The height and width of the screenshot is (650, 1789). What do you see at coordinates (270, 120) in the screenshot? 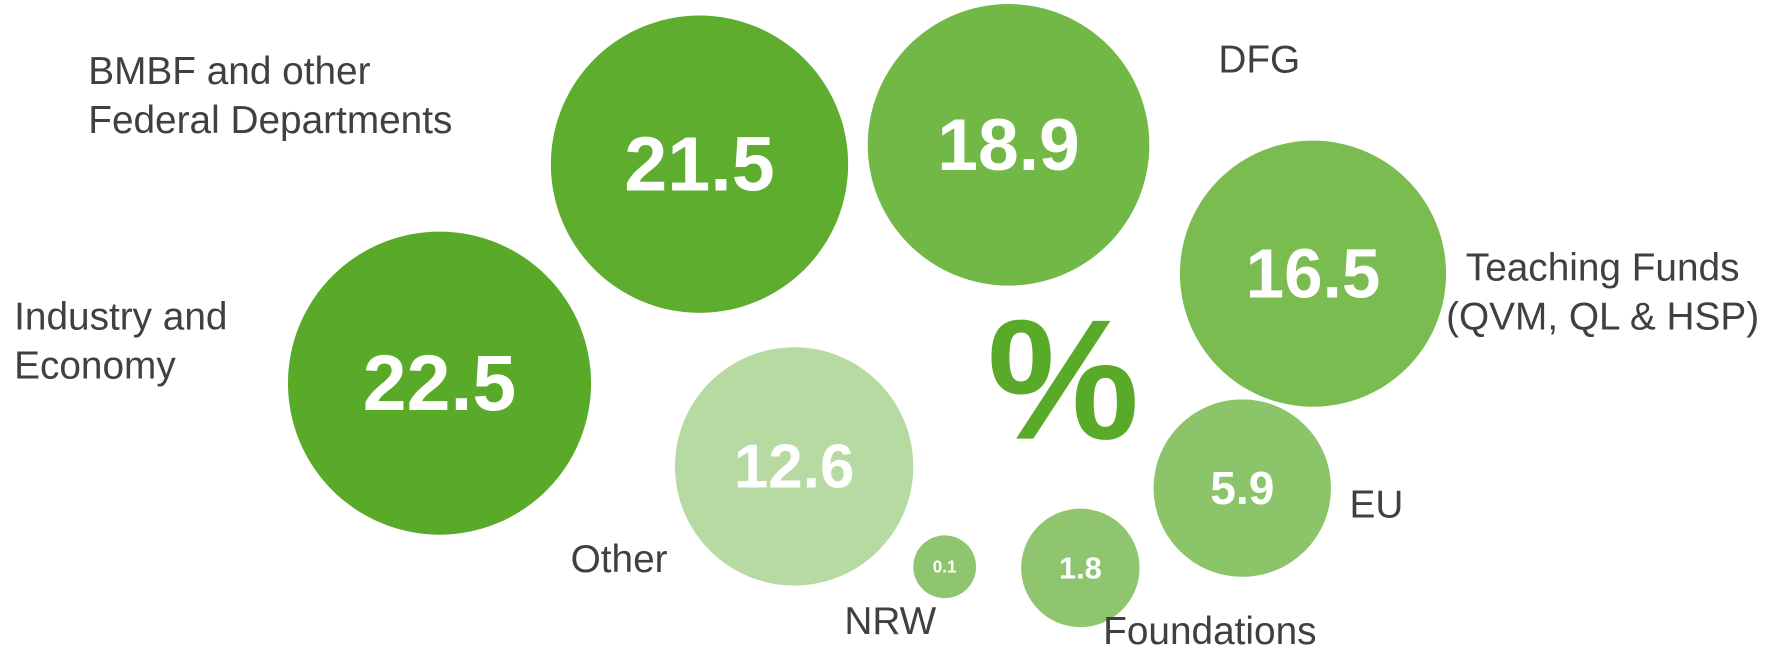
I see `category-label-line: Federal Departments` at bounding box center [270, 120].